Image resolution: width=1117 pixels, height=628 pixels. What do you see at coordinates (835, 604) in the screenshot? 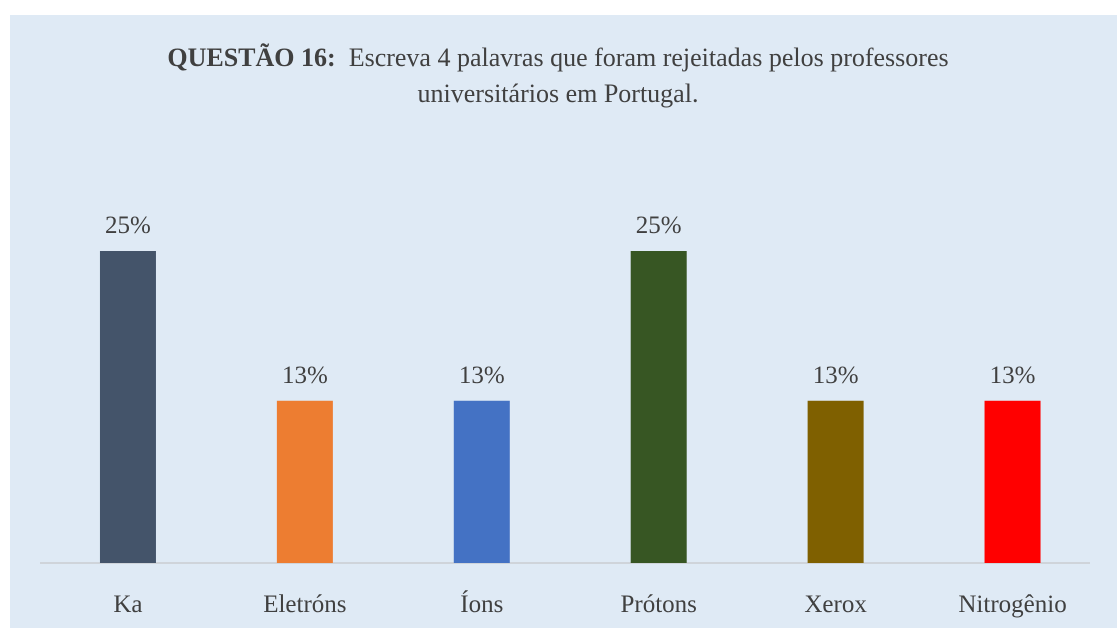
I see `x-tick-label: Xerox` at bounding box center [835, 604].